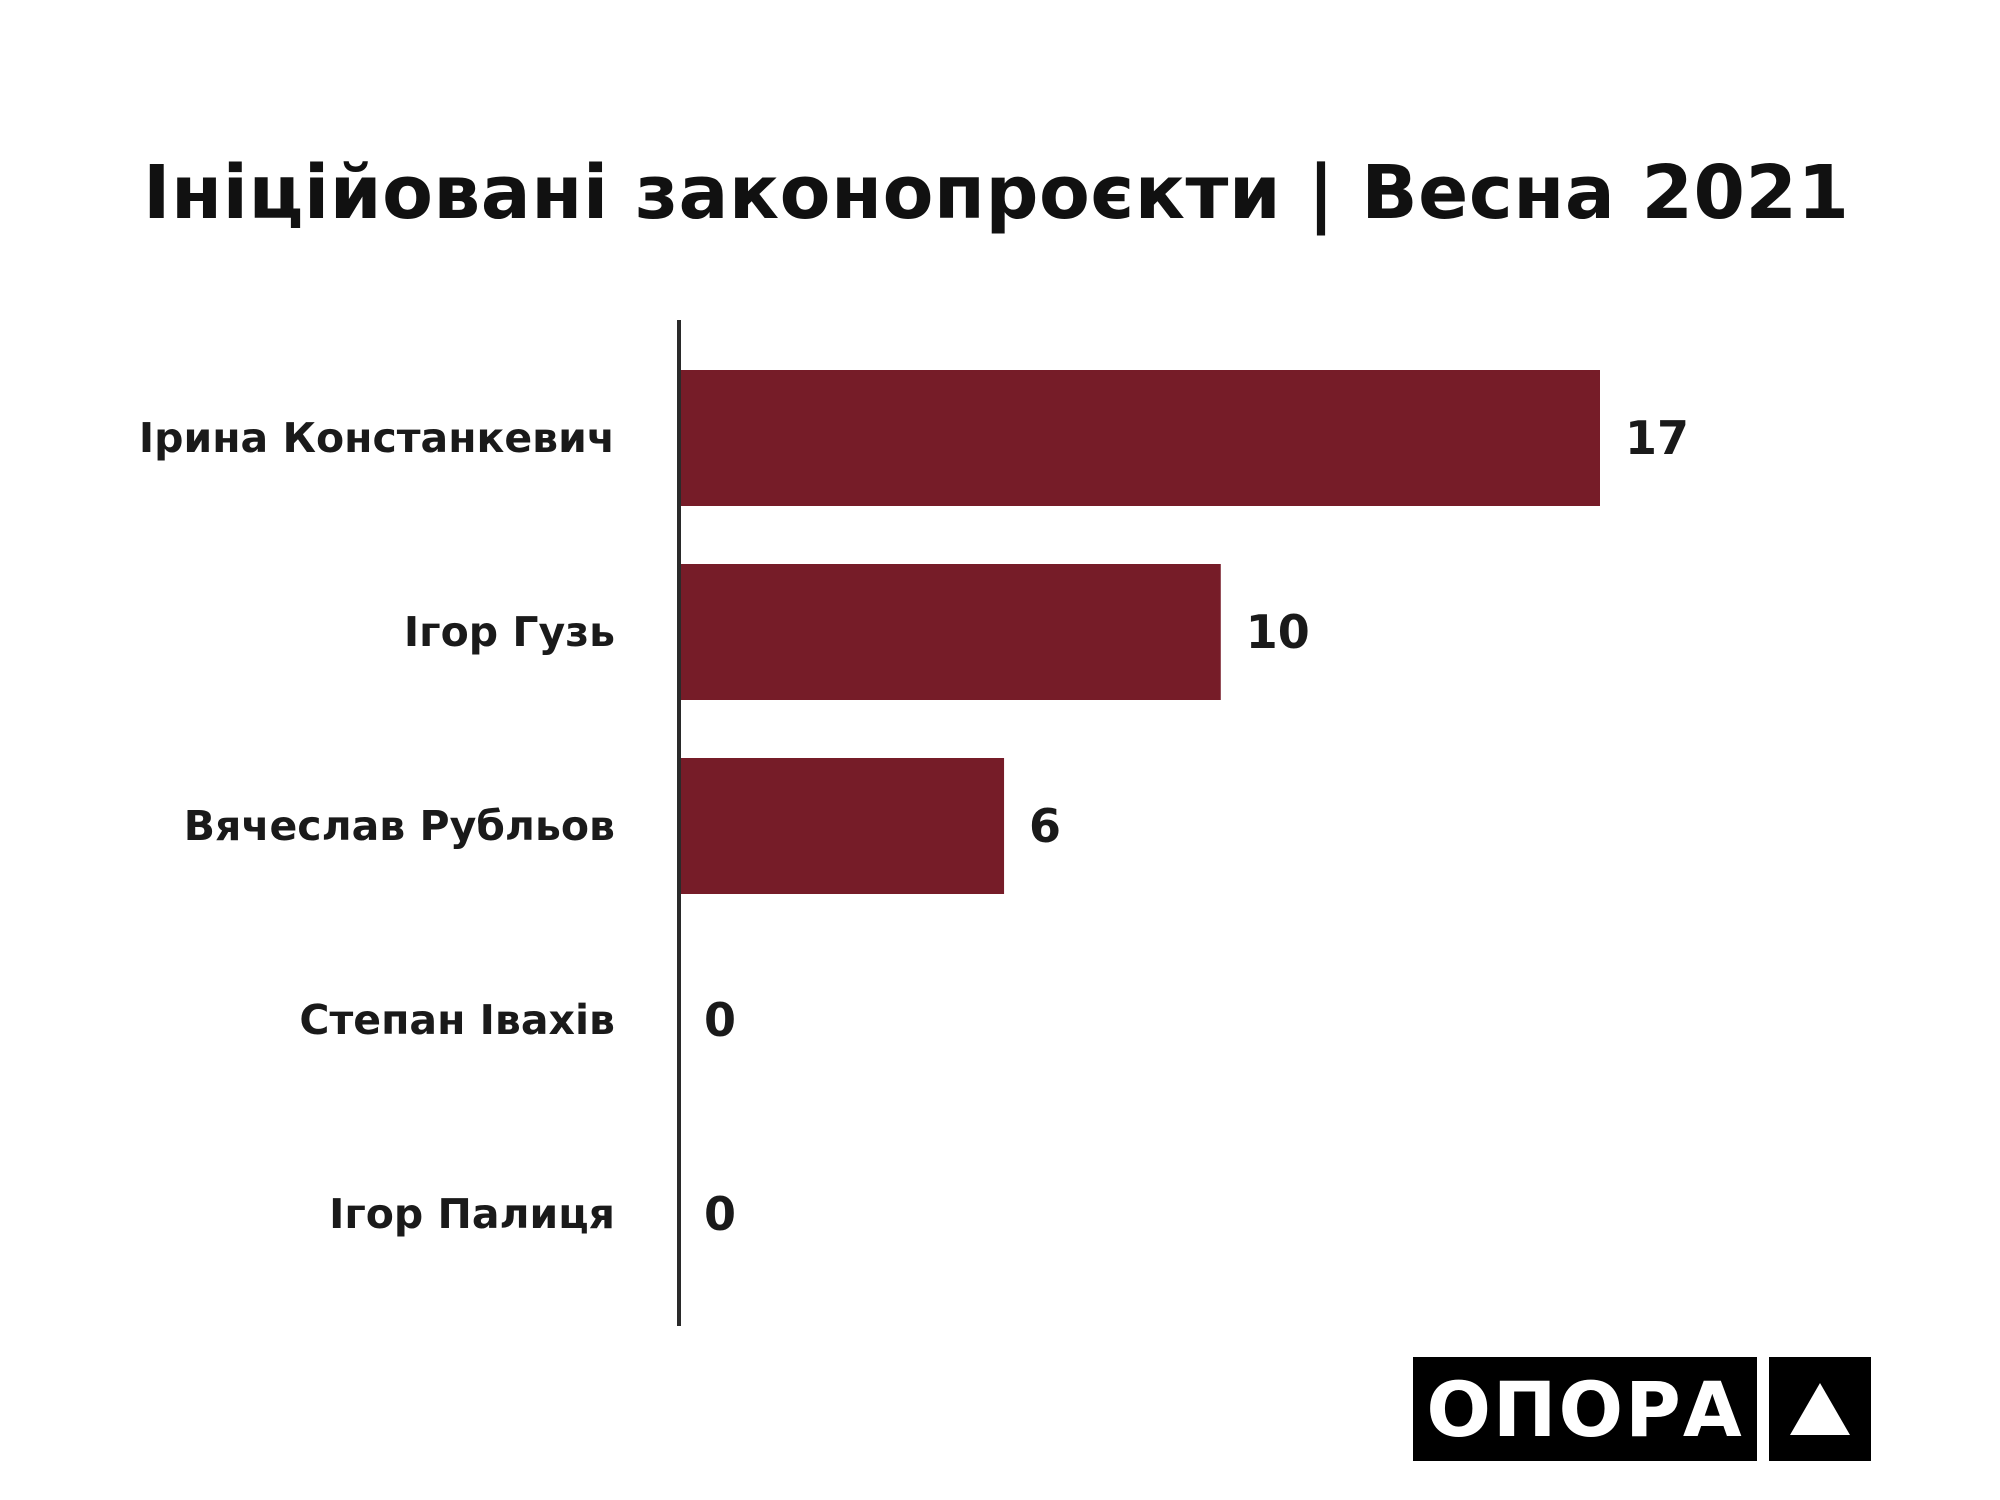  What do you see at coordinates (377, 438) in the screenshot?
I see `category-label: Ірина Констанкевич` at bounding box center [377, 438].